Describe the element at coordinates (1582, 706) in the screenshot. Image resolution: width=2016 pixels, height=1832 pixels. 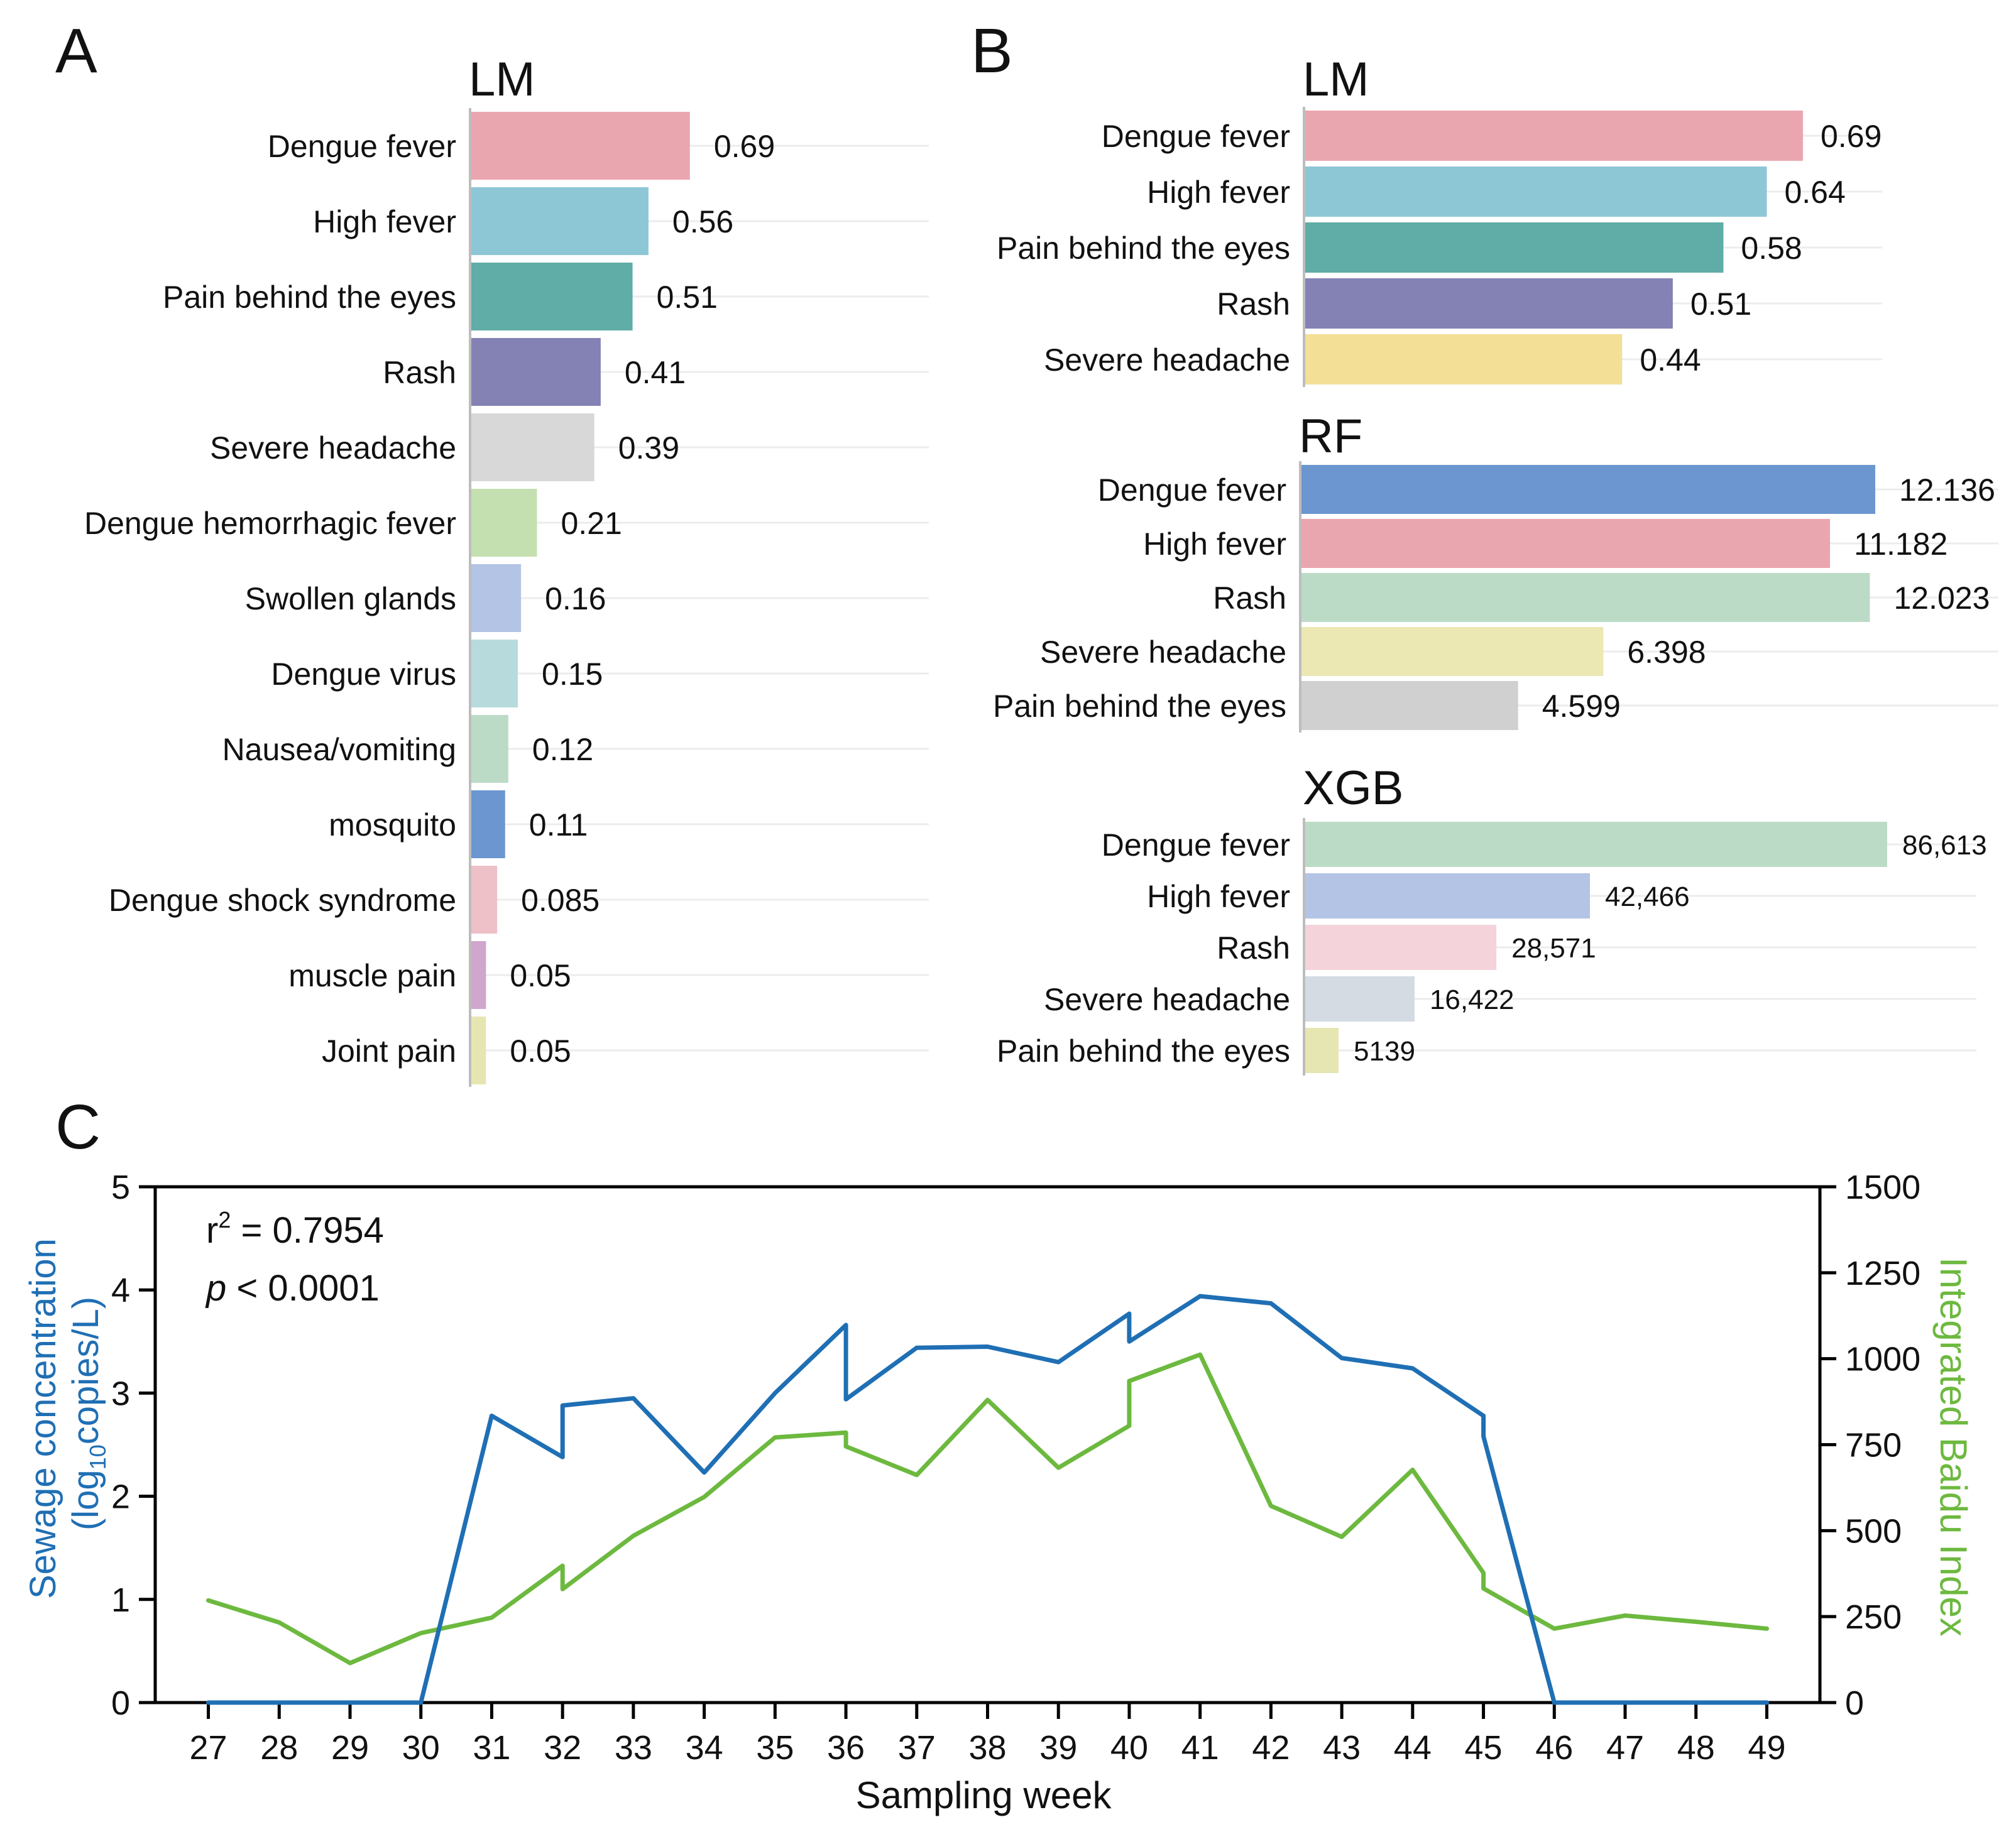
I see `value-label: 4.599` at that location.